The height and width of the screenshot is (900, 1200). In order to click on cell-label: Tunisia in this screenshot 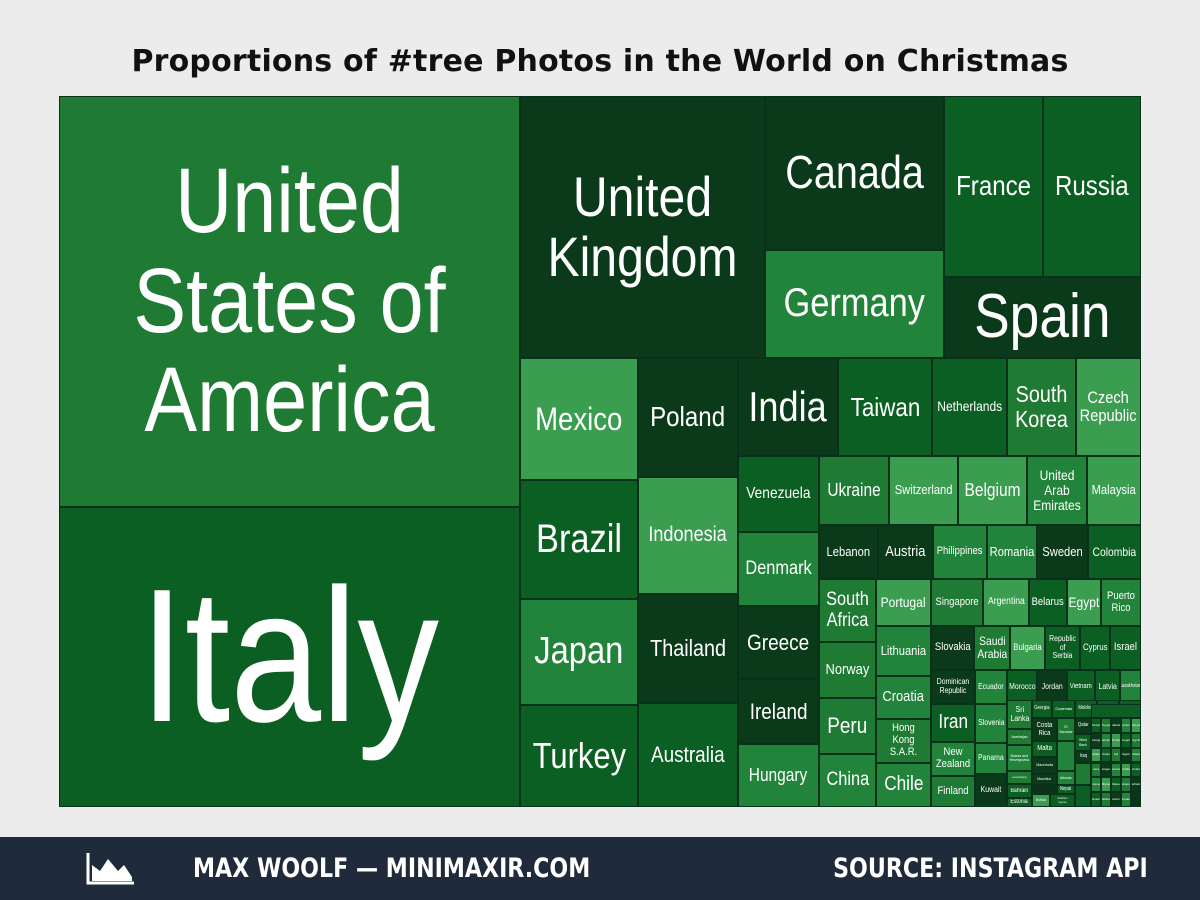, I will do `click(1096, 724)`.